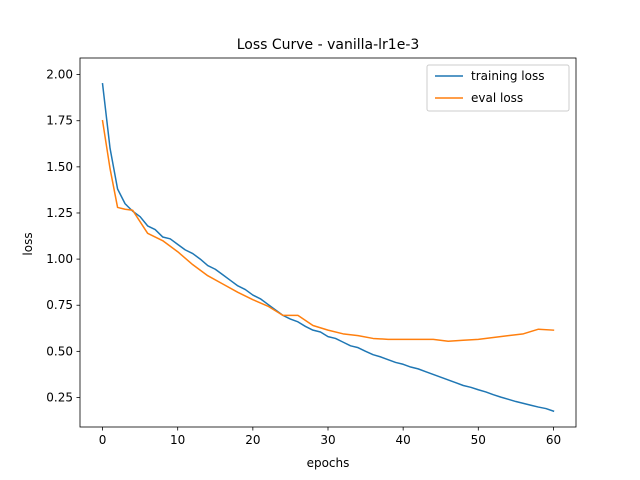  What do you see at coordinates (507, 76) in the screenshot?
I see `legend-label-training-loss: training loss` at bounding box center [507, 76].